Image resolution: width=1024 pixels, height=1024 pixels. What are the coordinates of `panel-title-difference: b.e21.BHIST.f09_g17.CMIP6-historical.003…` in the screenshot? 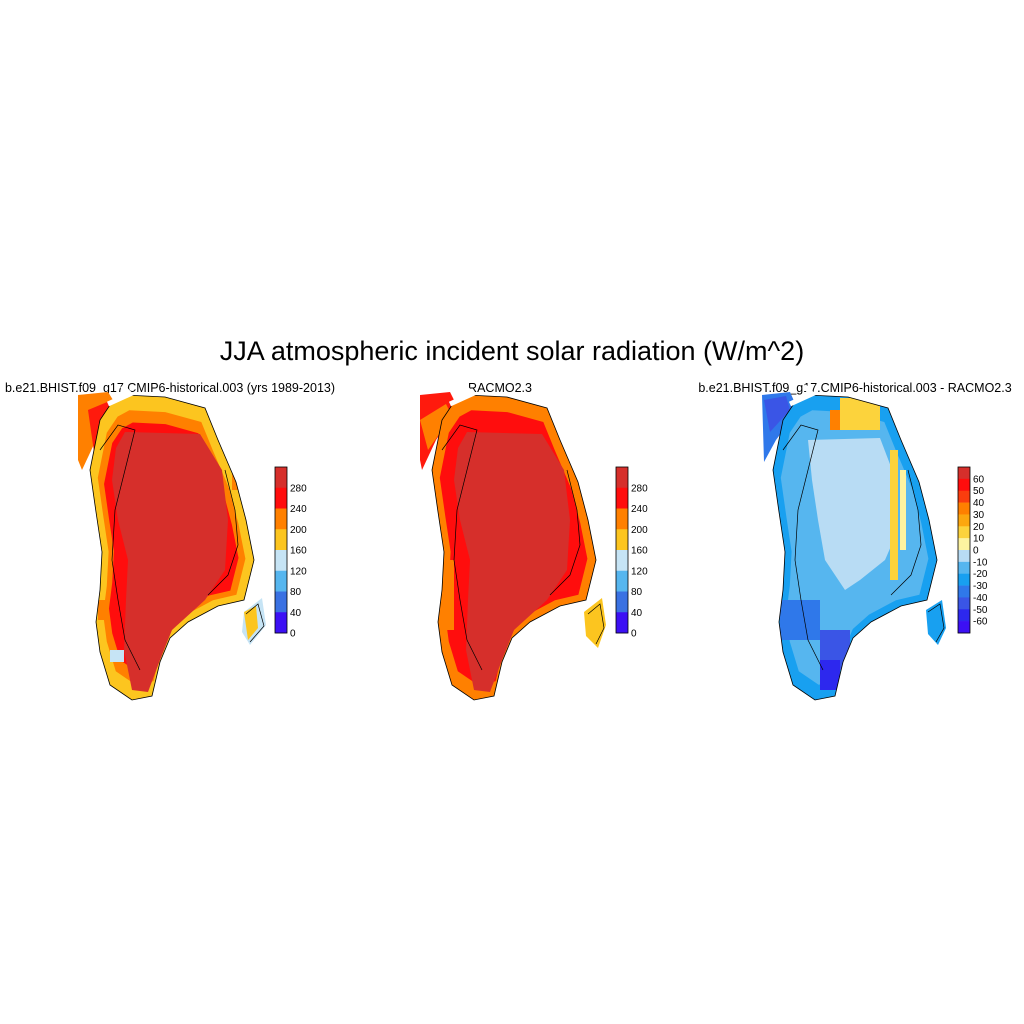 It's located at (855, 388).